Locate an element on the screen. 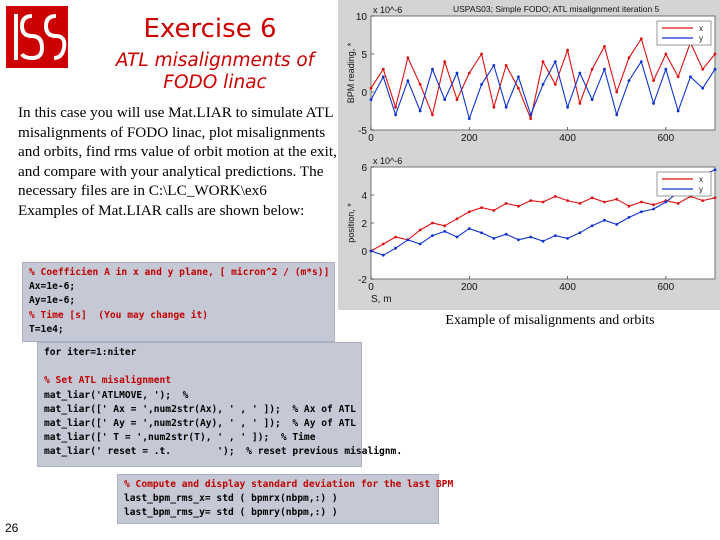  legend-label-x: x is located at coordinates (701, 28).